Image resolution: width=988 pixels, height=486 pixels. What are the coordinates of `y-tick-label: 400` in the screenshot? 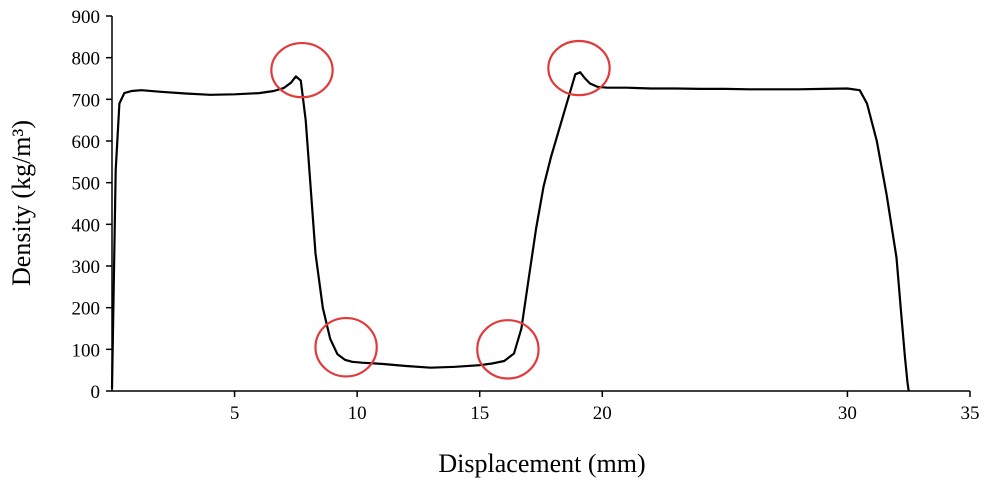 It's located at (86, 225).